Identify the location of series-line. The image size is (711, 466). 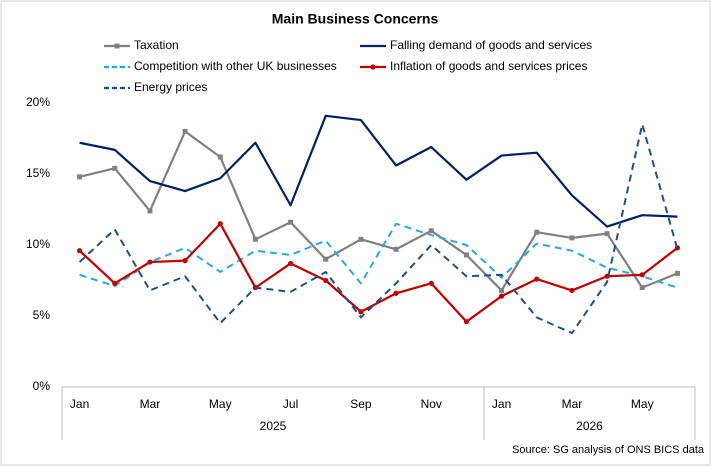
(378, 255).